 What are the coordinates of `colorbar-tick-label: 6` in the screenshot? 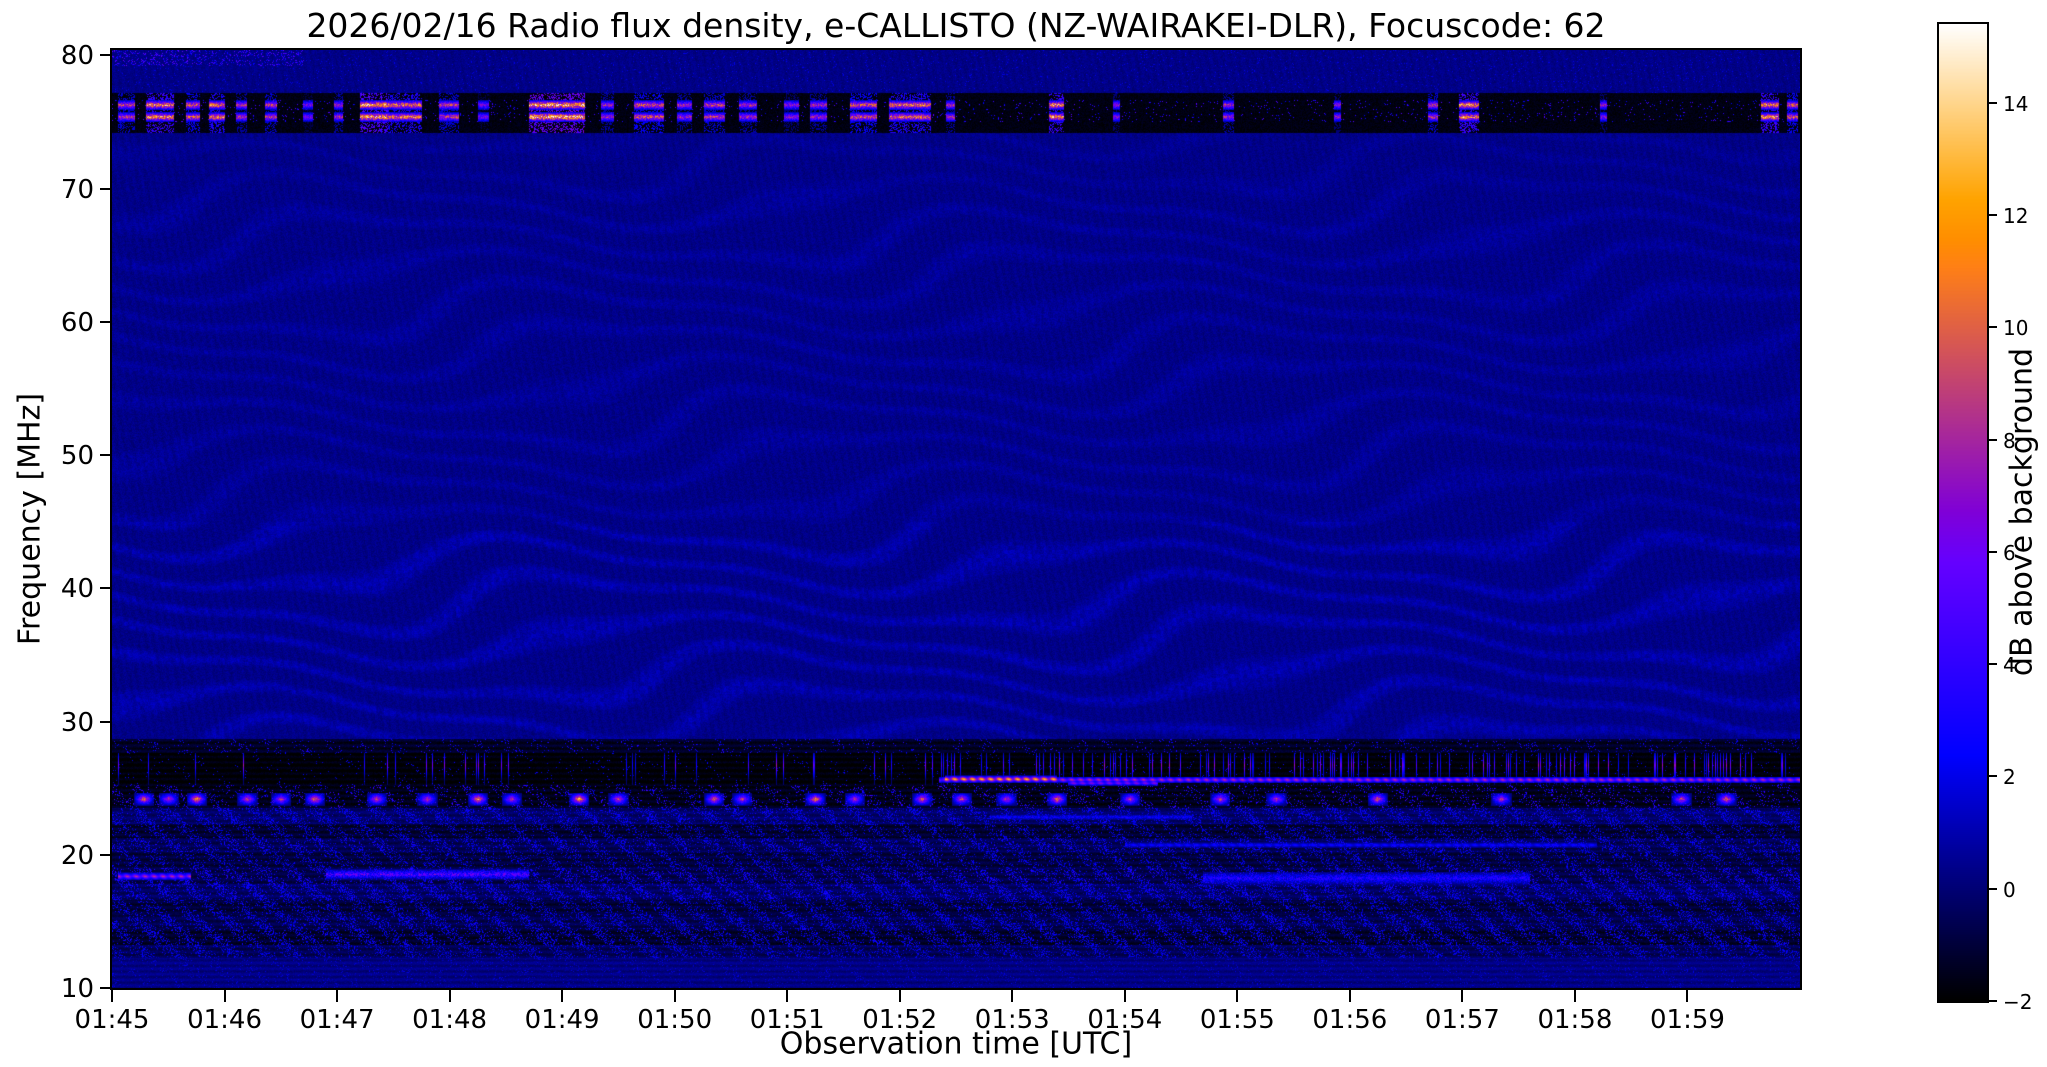 It's located at (2009, 552).